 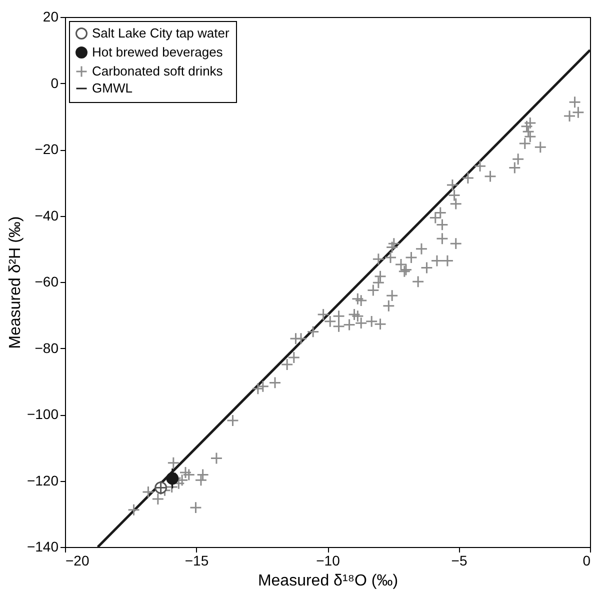 What do you see at coordinates (196, 560) in the screenshot?
I see `x-tick-label: −15` at bounding box center [196, 560].